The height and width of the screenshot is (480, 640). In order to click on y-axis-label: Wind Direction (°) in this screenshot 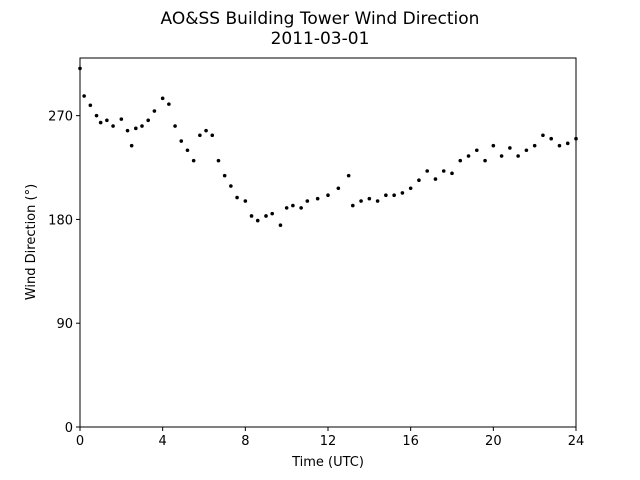, I will do `click(31, 242)`.